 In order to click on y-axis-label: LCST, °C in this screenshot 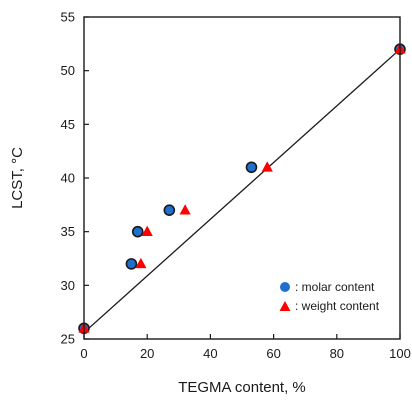, I will do `click(17, 178)`.